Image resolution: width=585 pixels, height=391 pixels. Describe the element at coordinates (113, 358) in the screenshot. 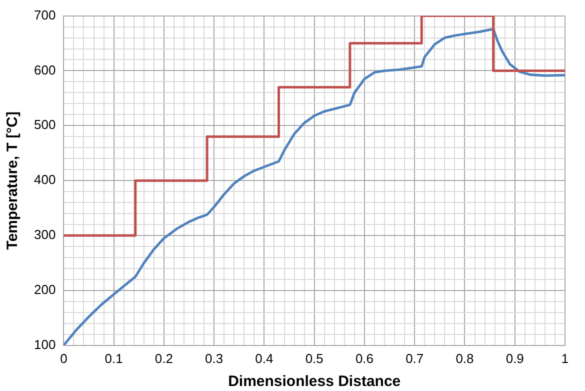

I see `x-tick-label: 0.1` at that location.